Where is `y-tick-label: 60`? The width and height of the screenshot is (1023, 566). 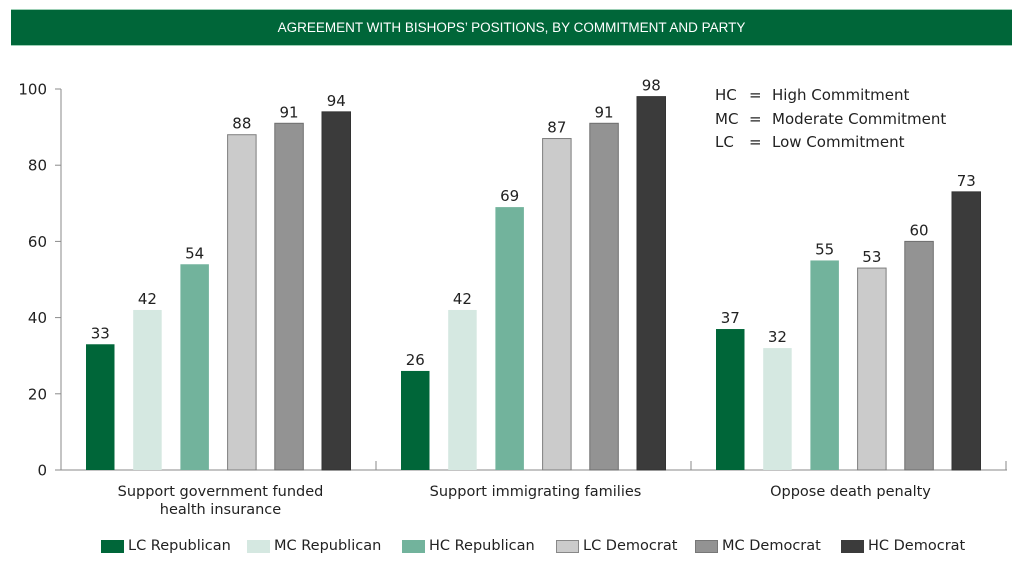
y-tick-label: 60 is located at coordinates (37, 242).